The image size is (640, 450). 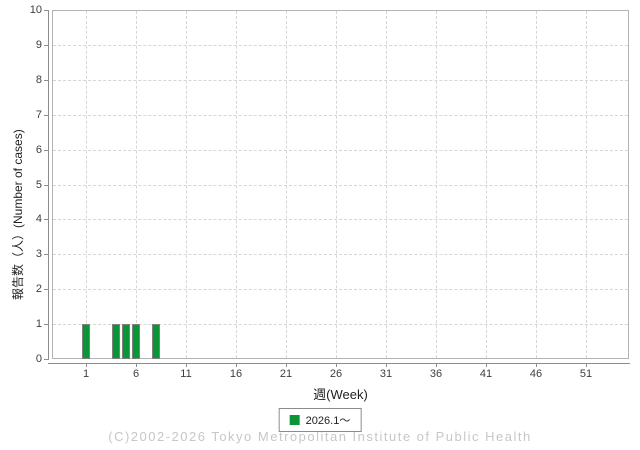 I want to click on x-axis-title: 週(Week), so click(x=340, y=394).